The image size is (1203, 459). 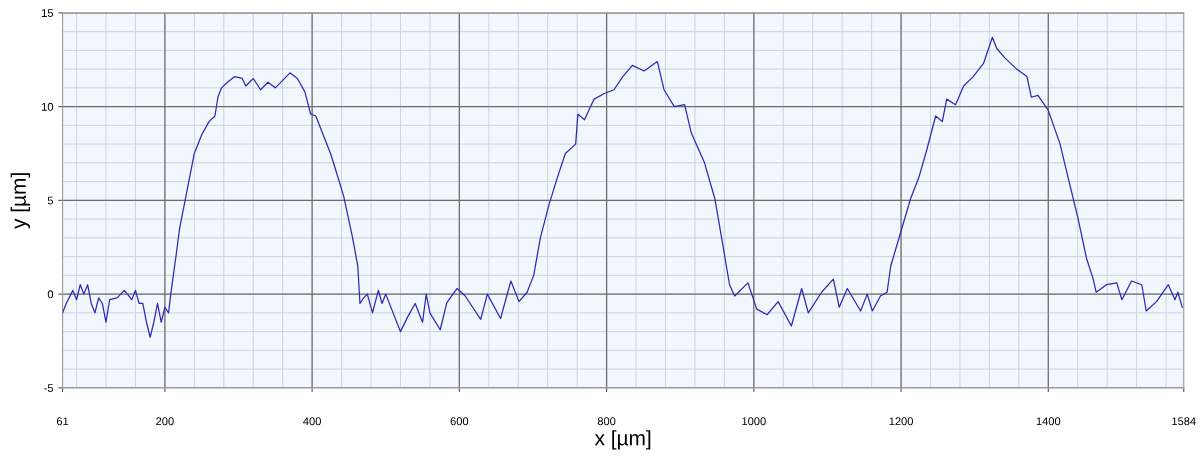 What do you see at coordinates (754, 421) in the screenshot?
I see `x-tick-label: 1000` at bounding box center [754, 421].